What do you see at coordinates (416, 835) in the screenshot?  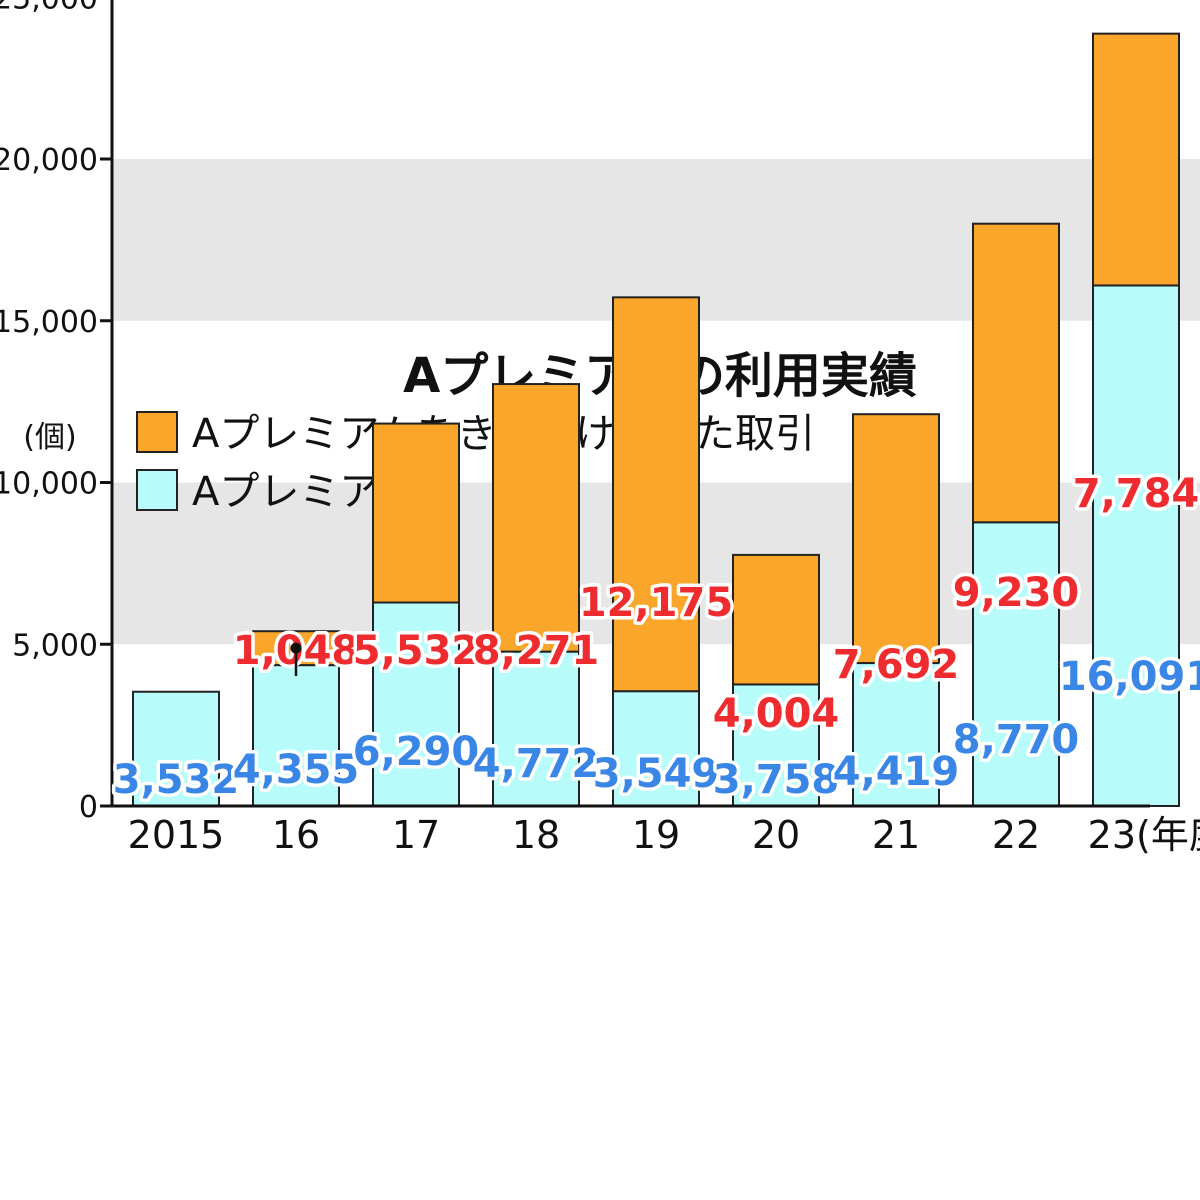 I see `x-tick-label: 17` at bounding box center [416, 835].